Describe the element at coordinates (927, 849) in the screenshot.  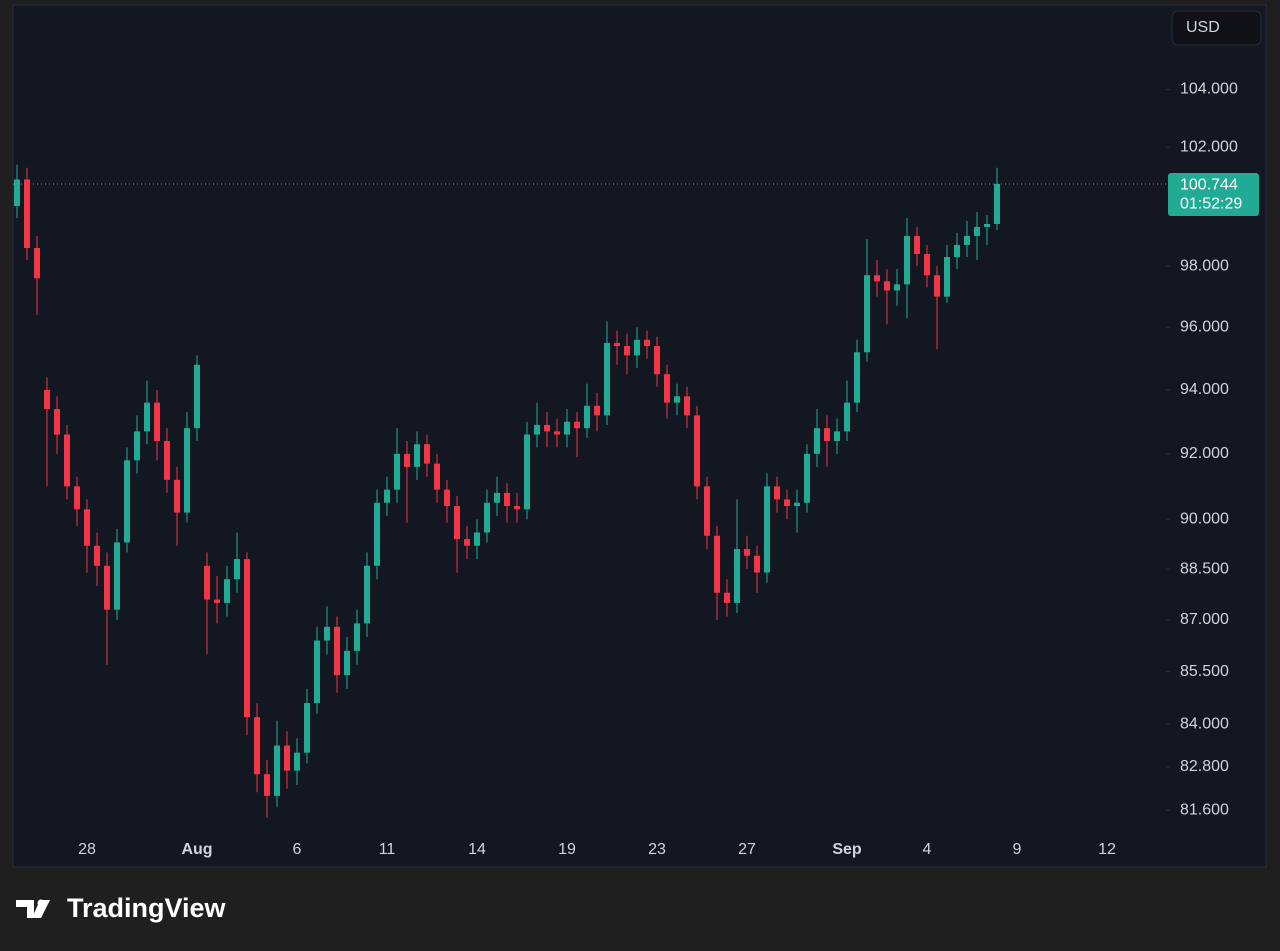
I see `x-tick-label: 4` at that location.